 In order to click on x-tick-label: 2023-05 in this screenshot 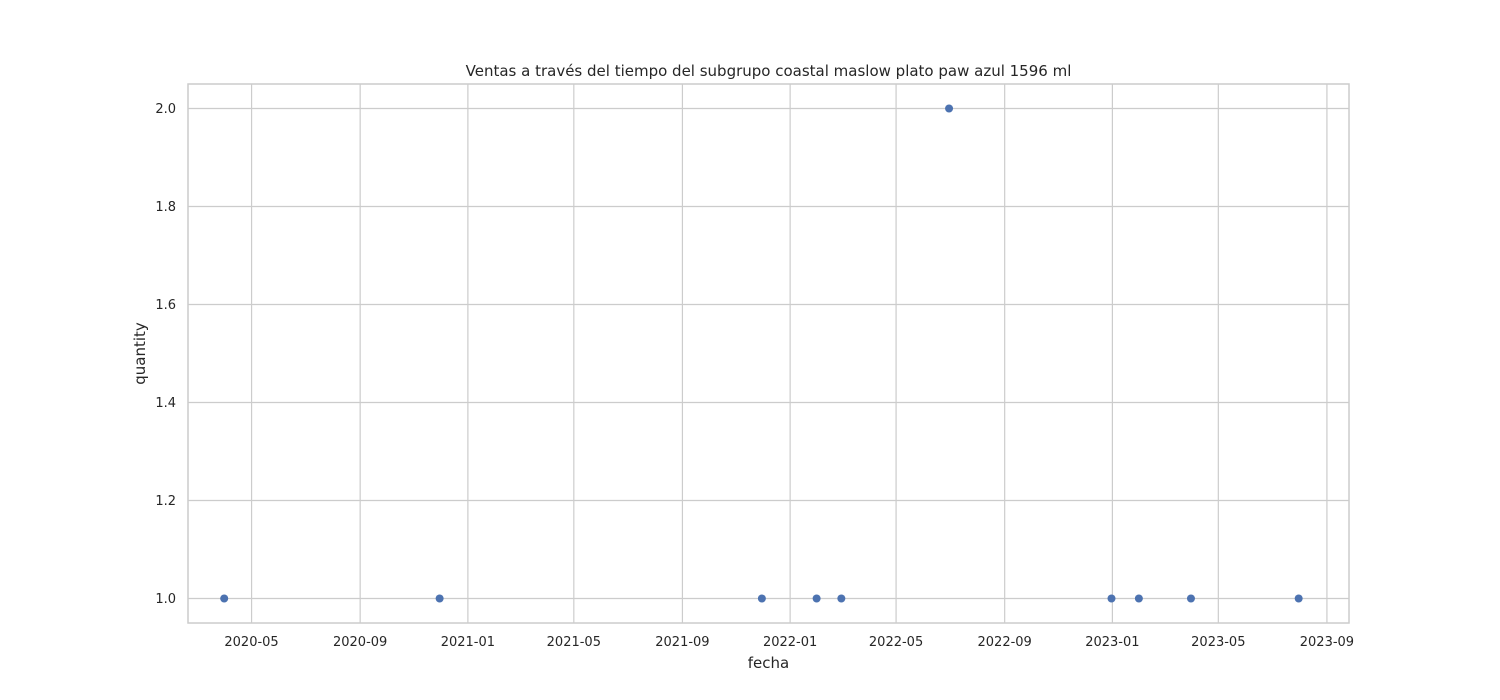, I will do `click(1218, 642)`.